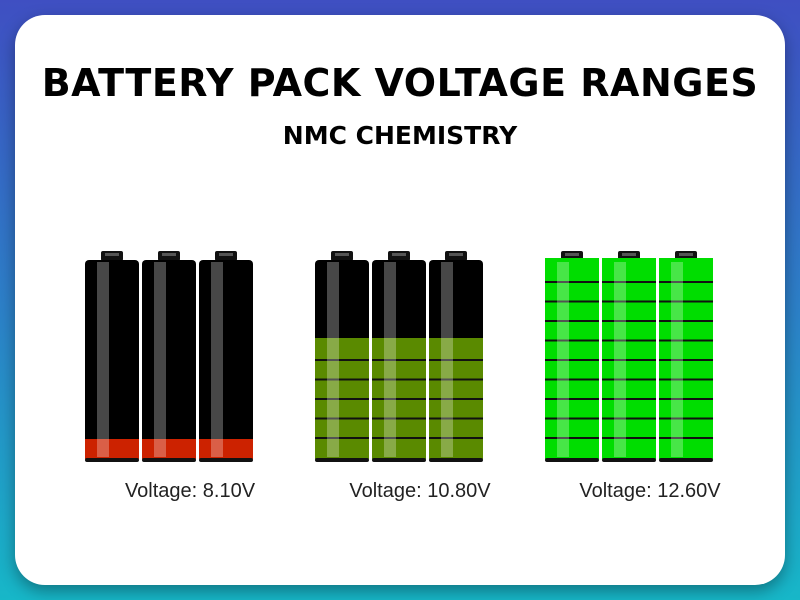 The height and width of the screenshot is (600, 800). Describe the element at coordinates (400, 135) in the screenshot. I see `page-subtitle: NMC CHEMISTRY` at that location.